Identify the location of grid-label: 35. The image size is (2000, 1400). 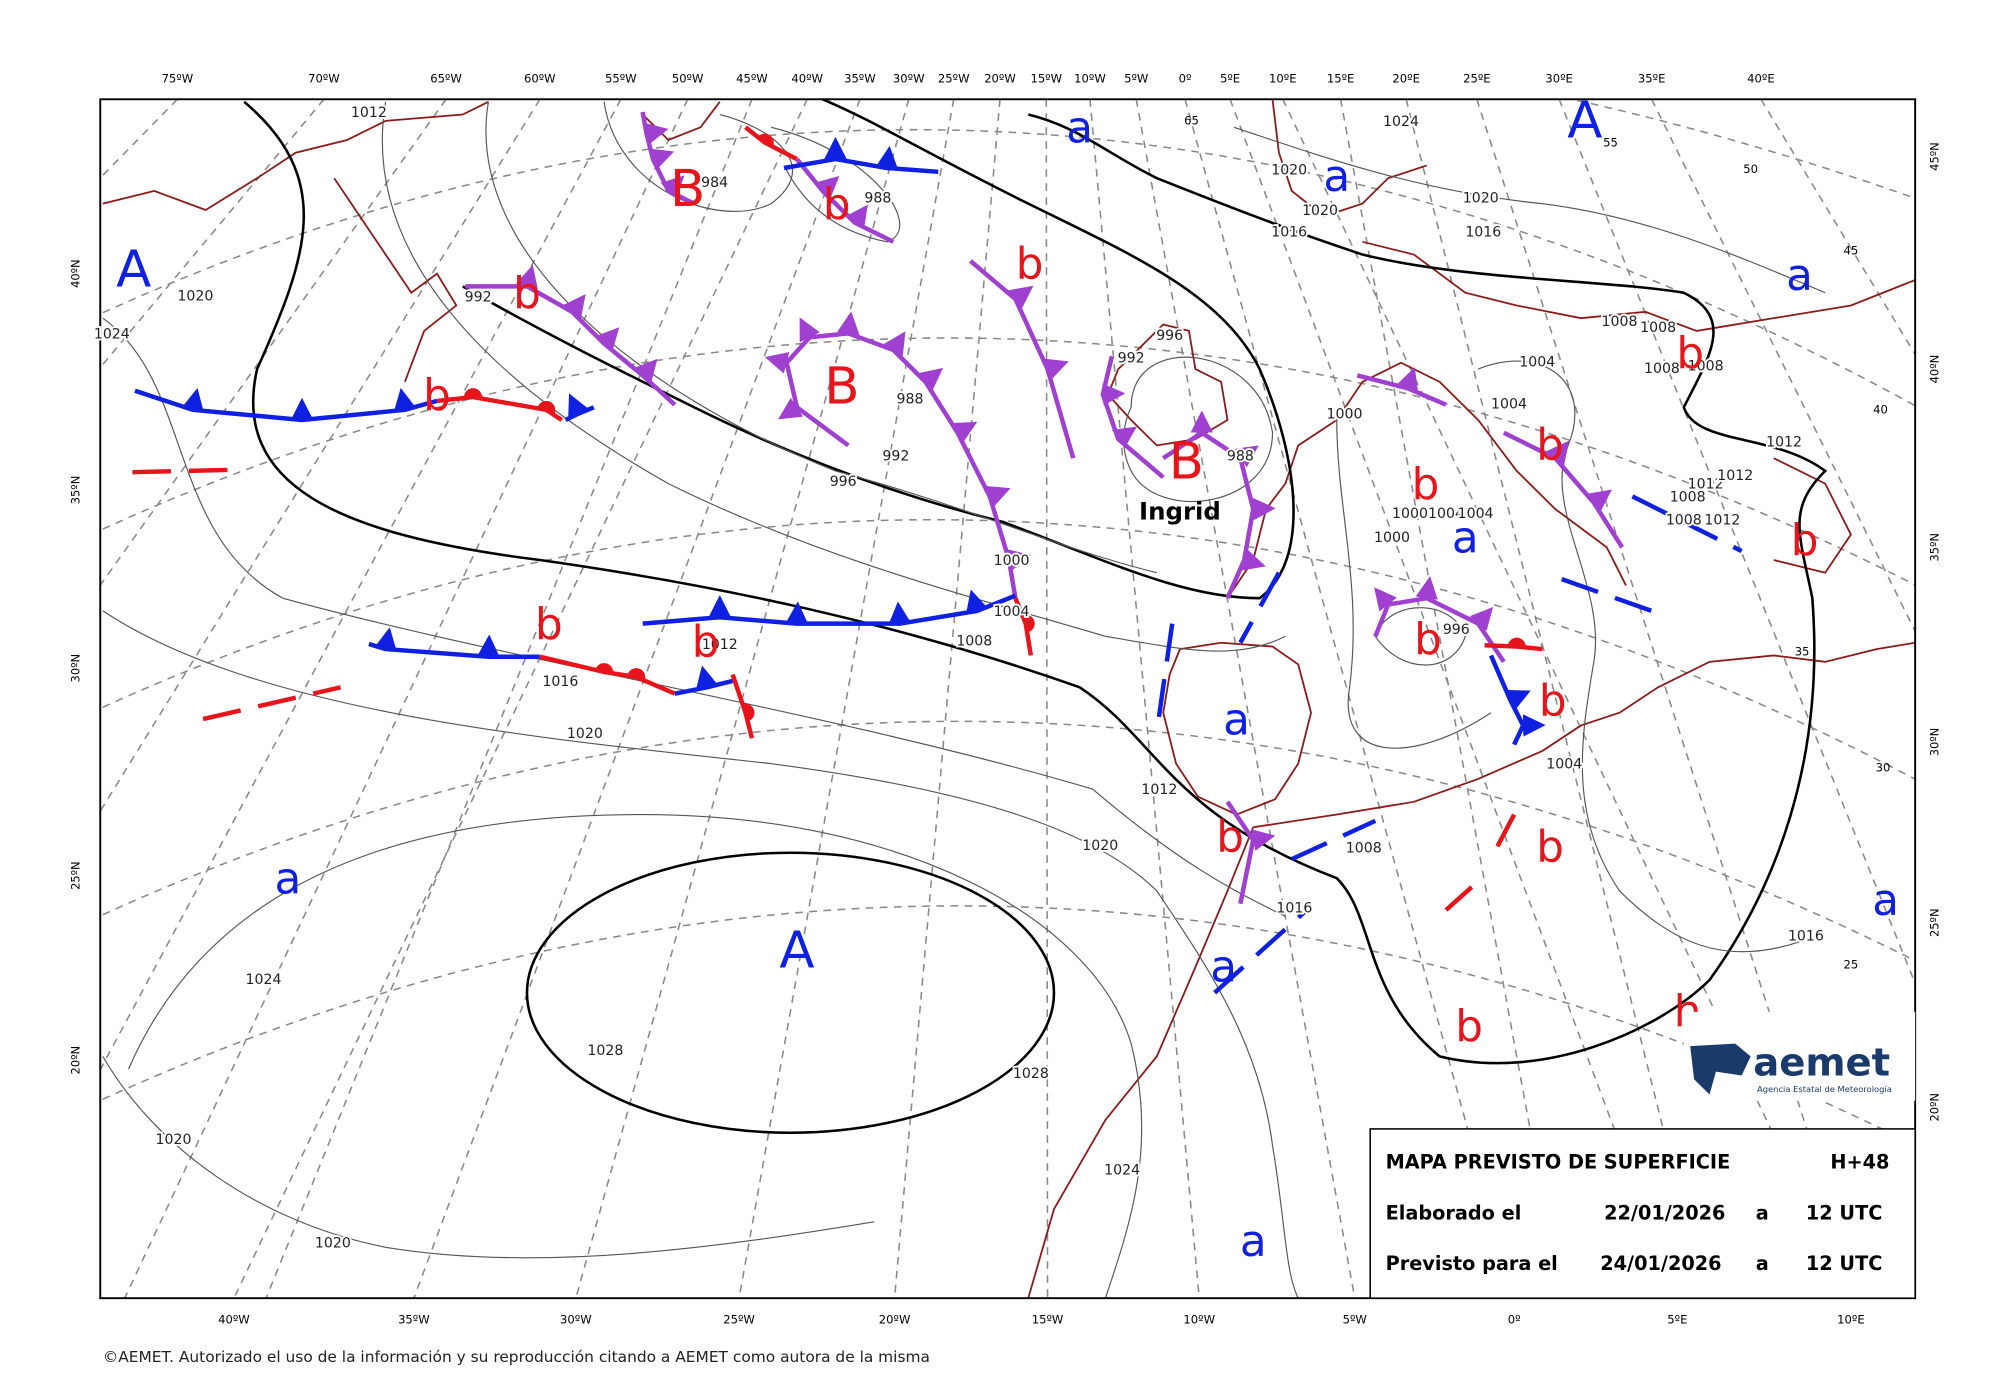
(1802, 652).